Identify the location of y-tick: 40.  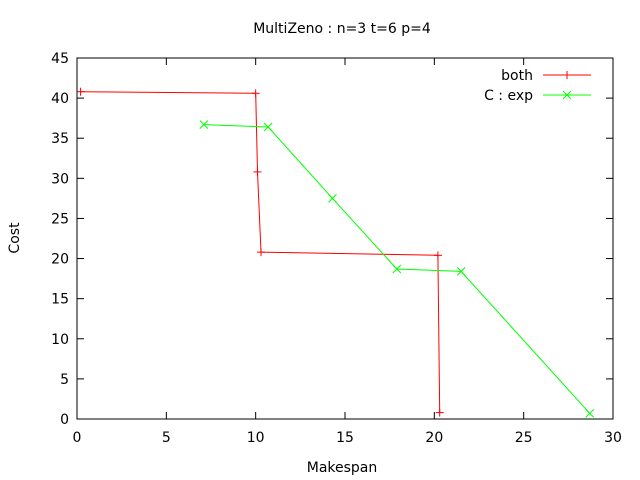
(332, 99).